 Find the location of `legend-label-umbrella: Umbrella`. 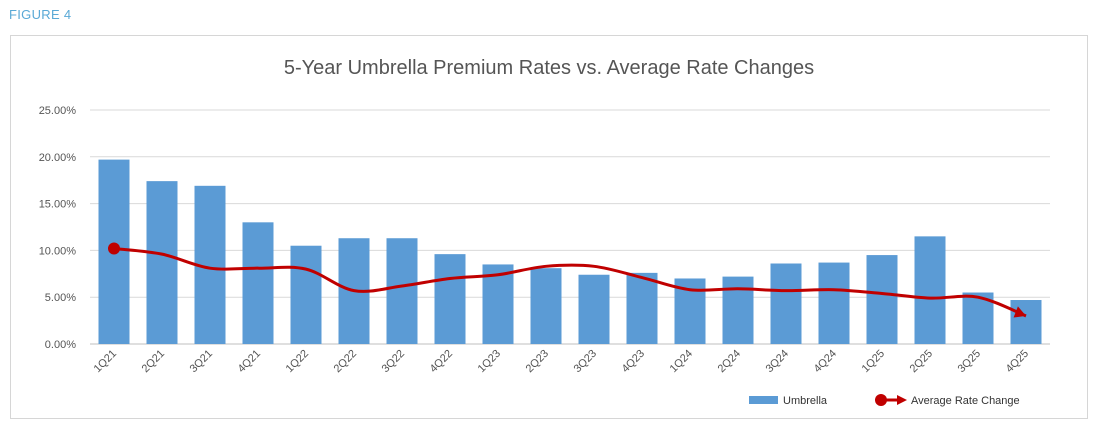

legend-label-umbrella: Umbrella is located at coordinates (805, 401).